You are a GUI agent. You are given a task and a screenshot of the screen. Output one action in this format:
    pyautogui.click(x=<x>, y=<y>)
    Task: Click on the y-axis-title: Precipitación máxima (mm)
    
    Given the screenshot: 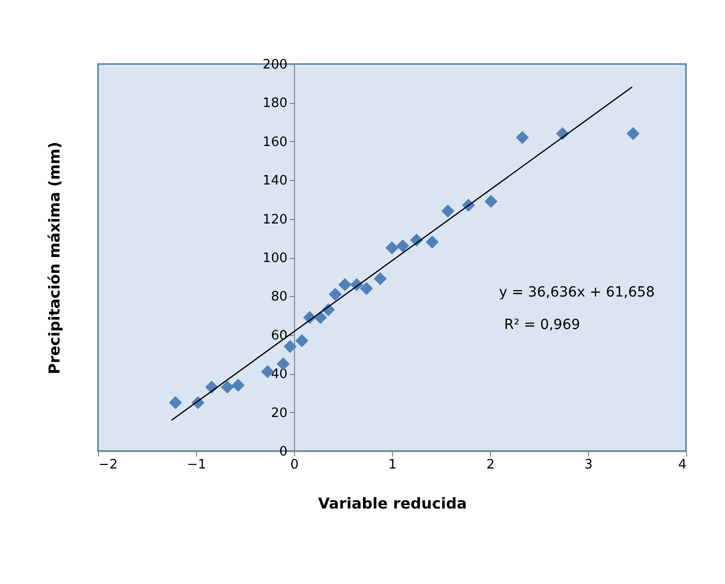 What is the action you would take?
    pyautogui.click(x=55, y=258)
    